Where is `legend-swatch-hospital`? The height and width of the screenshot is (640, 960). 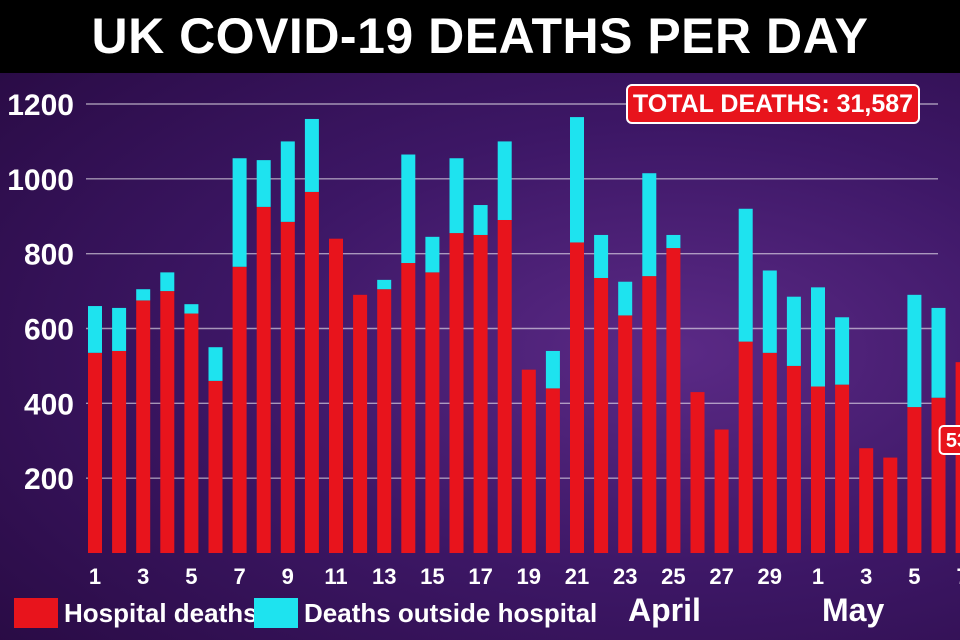 legend-swatch-hospital is located at coordinates (36, 613).